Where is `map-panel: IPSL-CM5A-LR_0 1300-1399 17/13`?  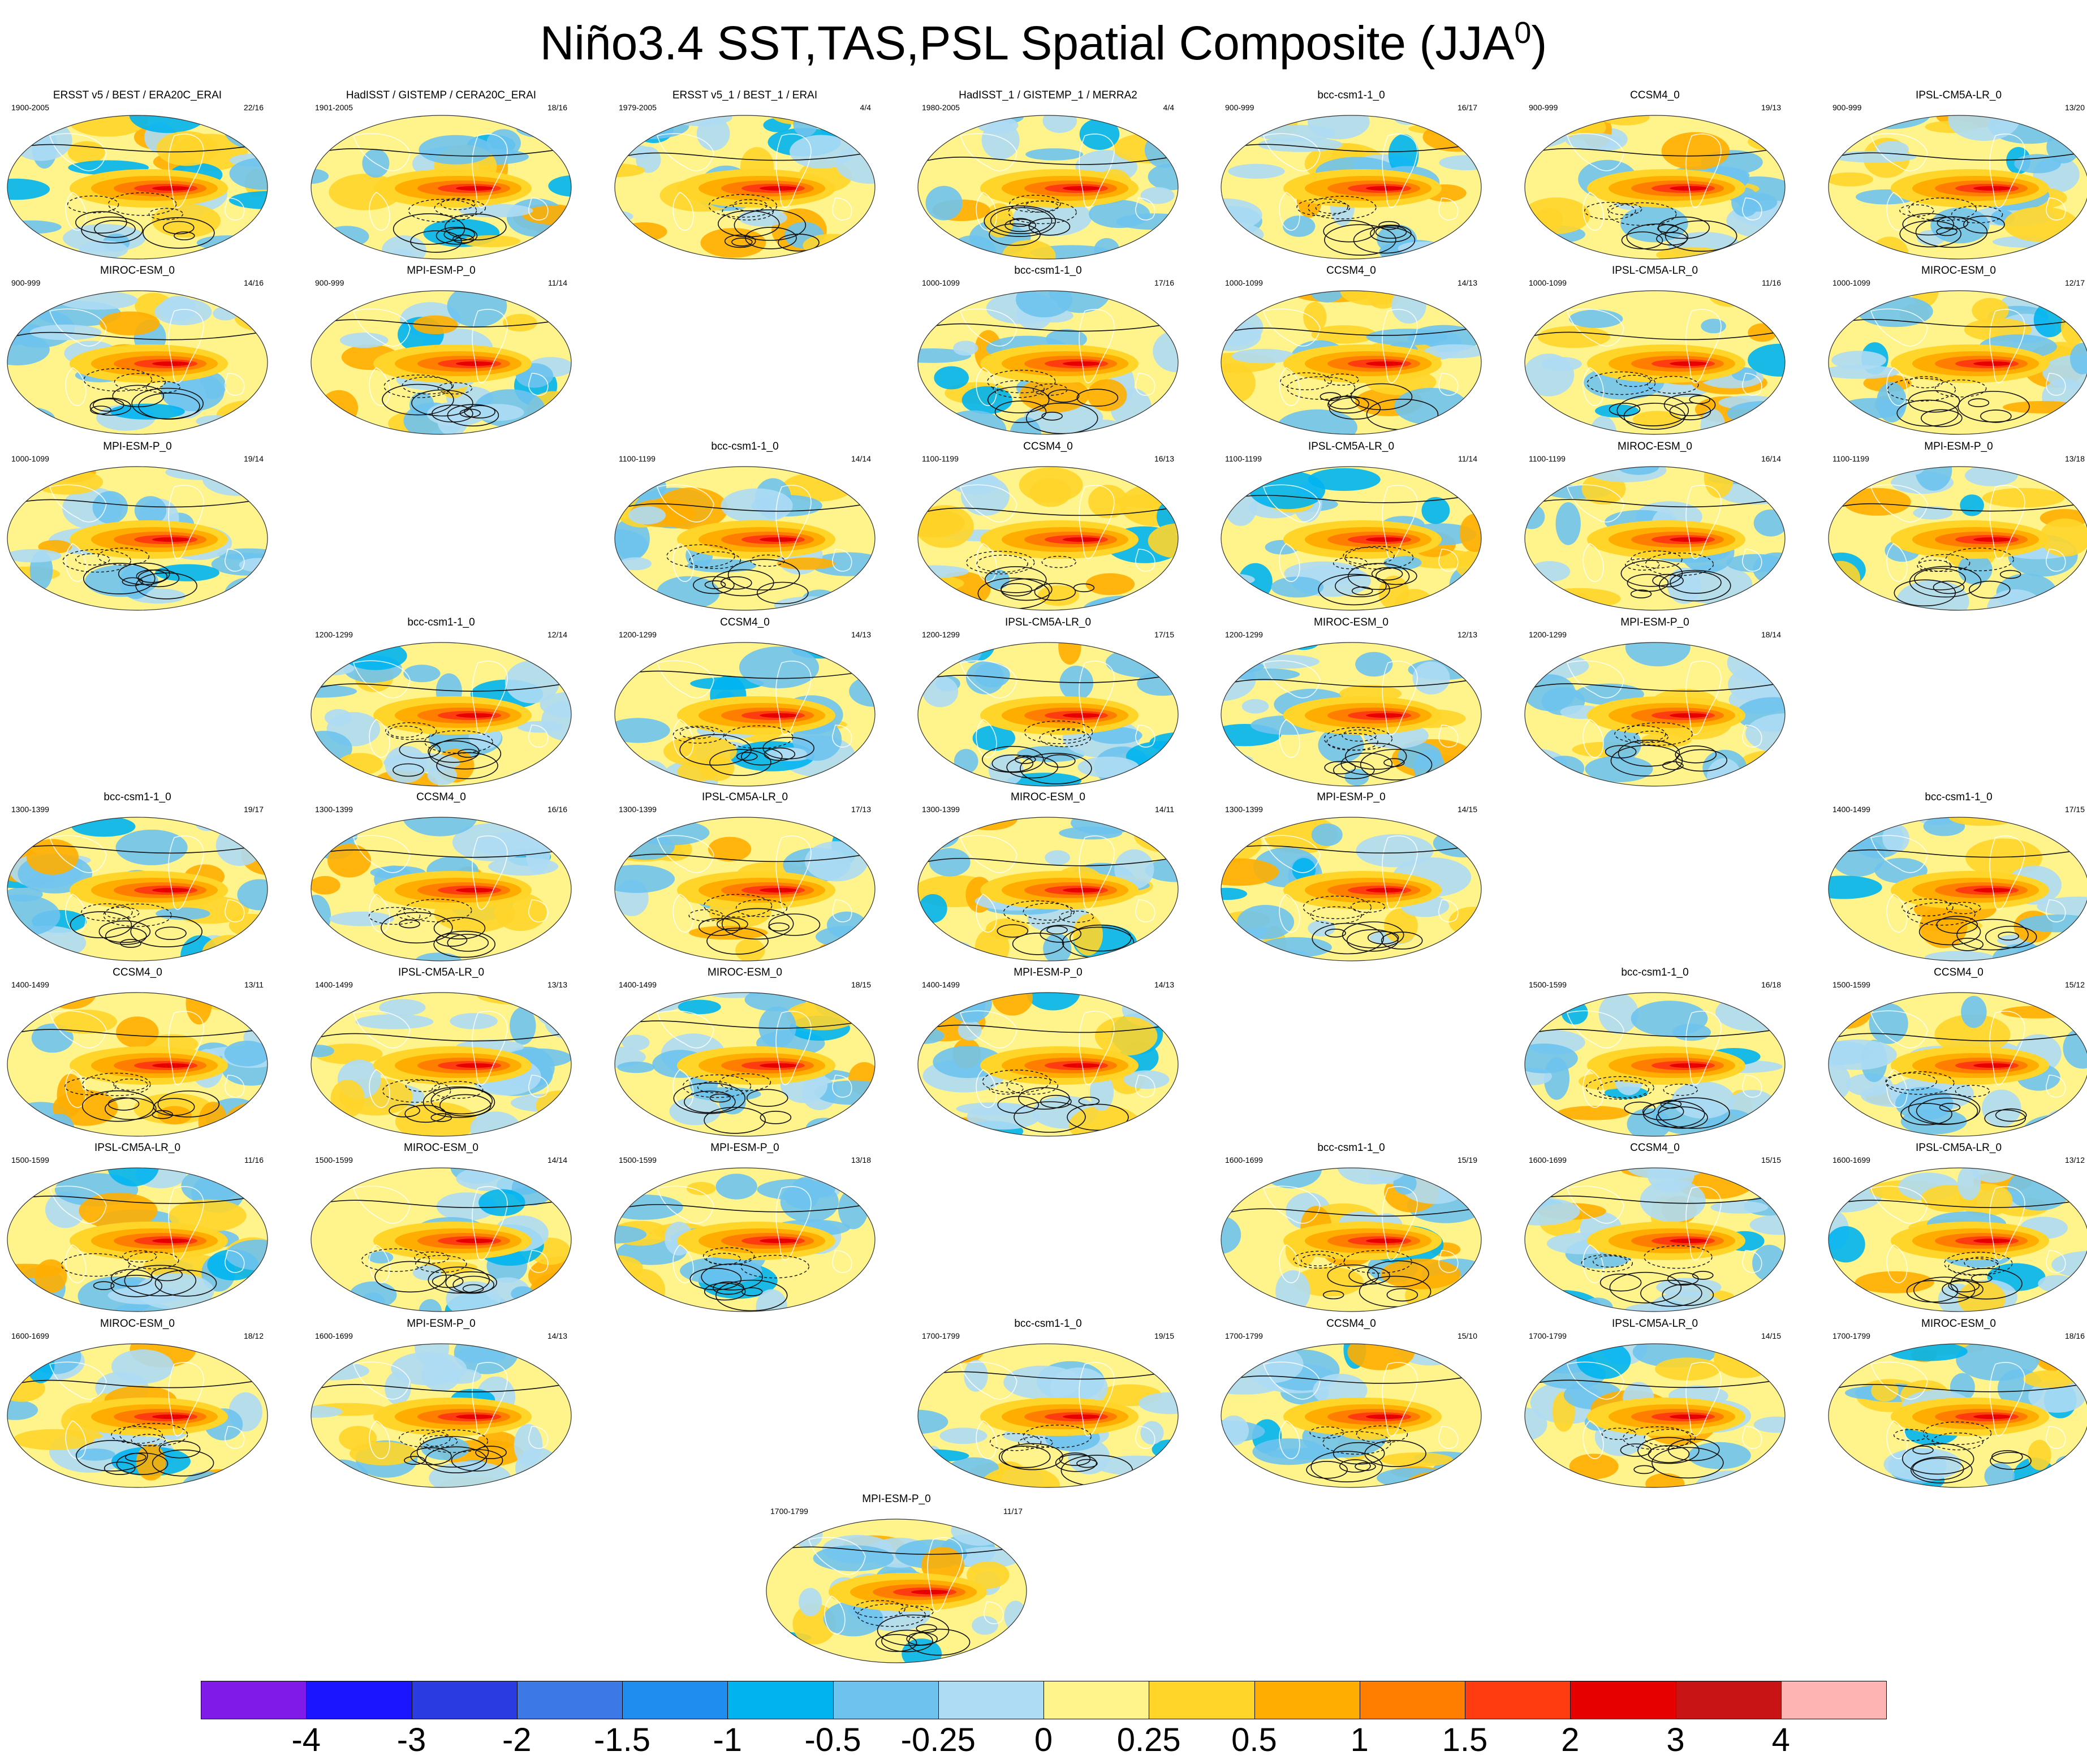
map-panel: IPSL-CM5A-LR_0 1300-1399 17/13 is located at coordinates (745, 877).